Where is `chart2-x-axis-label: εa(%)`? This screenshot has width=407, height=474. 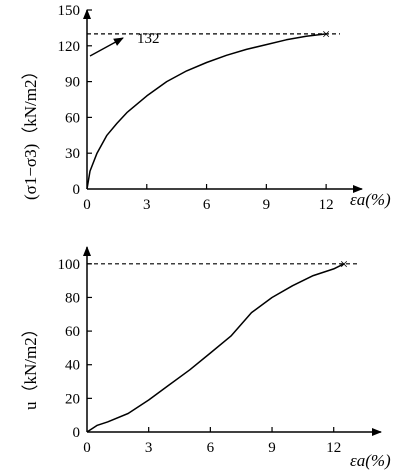 chart2-x-axis-label: εa(%) is located at coordinates (370, 460).